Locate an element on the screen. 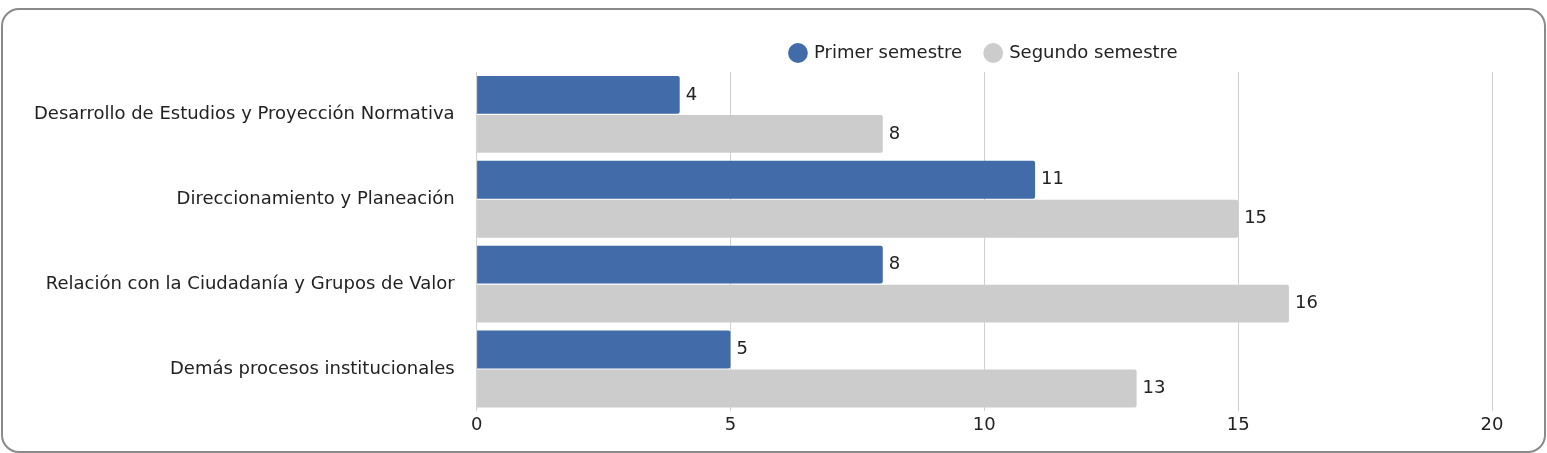 Image resolution: width=1547 pixels, height=453 pixels. data-label: 16 is located at coordinates (1306, 302).